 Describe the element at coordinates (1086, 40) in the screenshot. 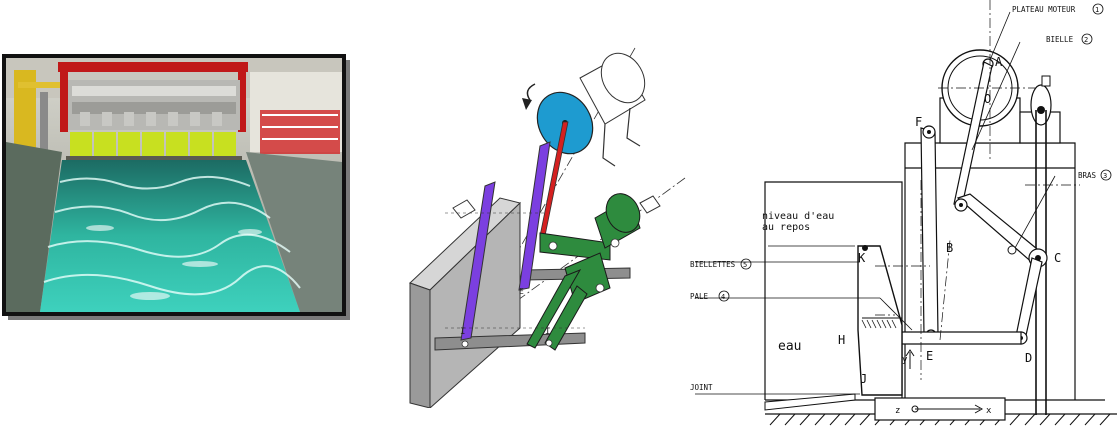

I see `label-bielle-num: 2` at that location.